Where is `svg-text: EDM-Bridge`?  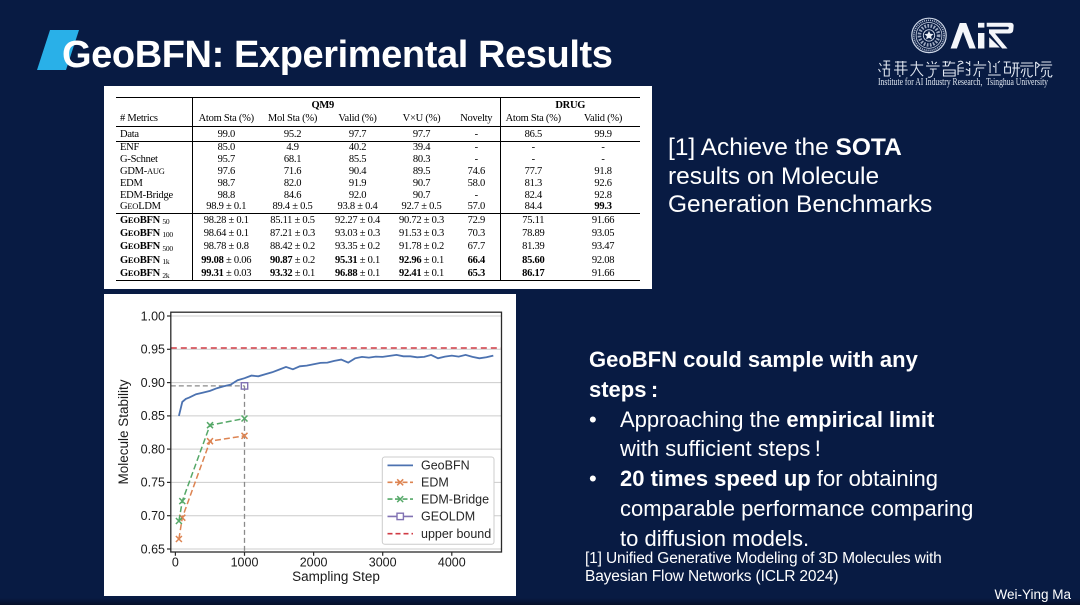
svg-text: EDM-Bridge is located at coordinates (455, 499).